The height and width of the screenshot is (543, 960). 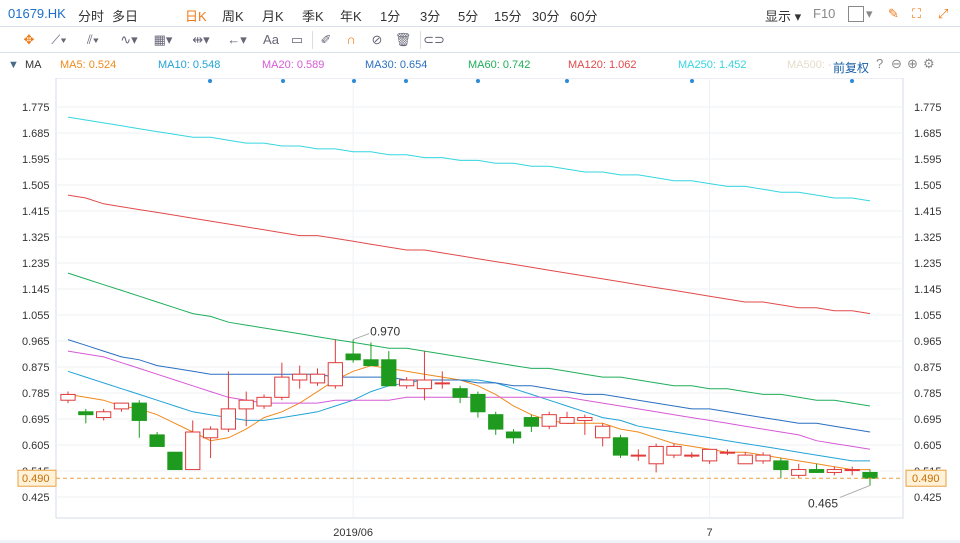 What do you see at coordinates (36, 498) in the screenshot?
I see `y-tick-label-left: 0.425` at bounding box center [36, 498].